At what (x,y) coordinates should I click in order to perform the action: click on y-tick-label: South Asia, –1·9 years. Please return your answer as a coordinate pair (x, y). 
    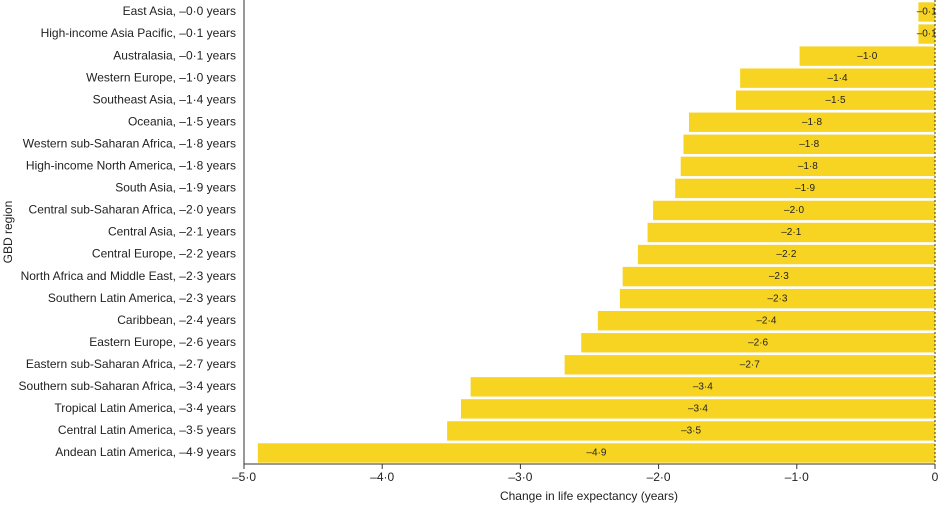
    Looking at the image, I should click on (175, 188).